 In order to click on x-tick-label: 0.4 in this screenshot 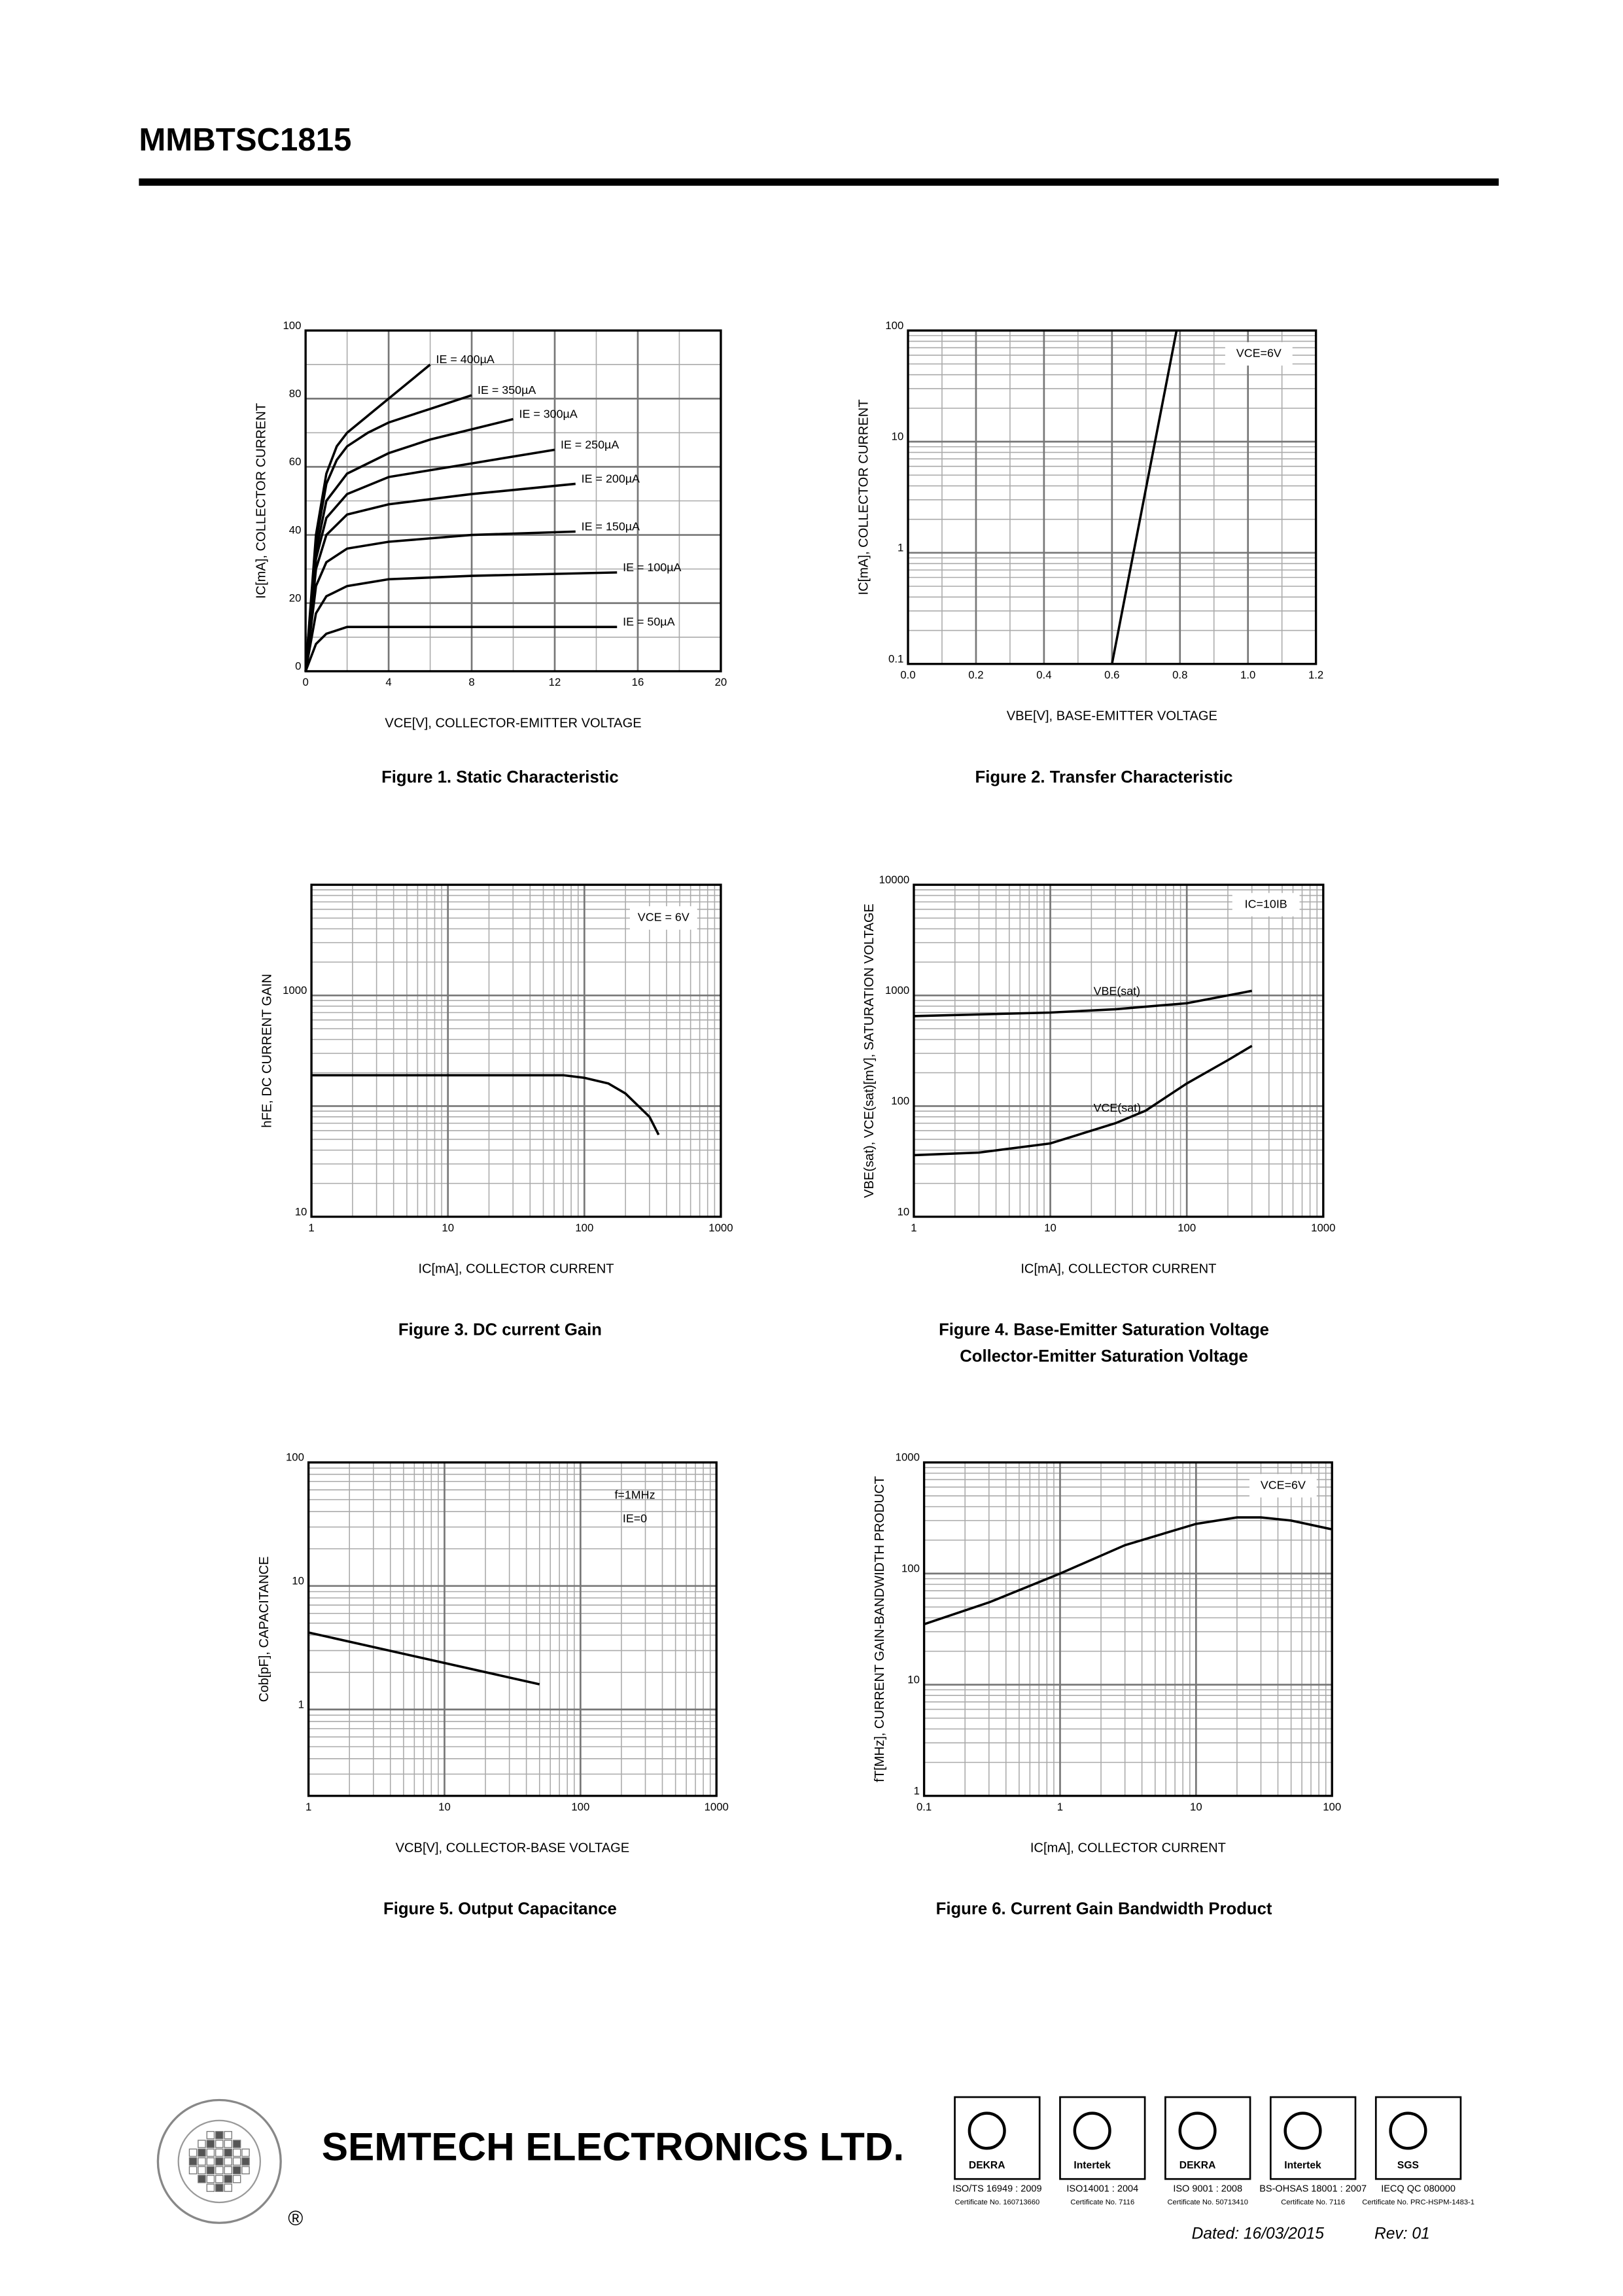, I will do `click(1044, 675)`.